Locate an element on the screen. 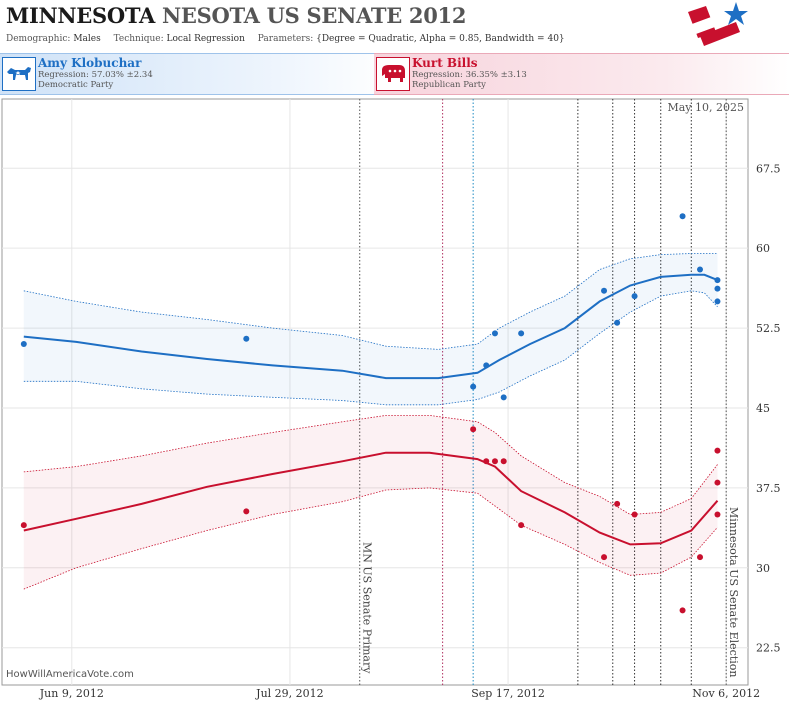 This screenshot has width=789, height=704. rep-candidate-name: Kurt Bills is located at coordinates (445, 63).